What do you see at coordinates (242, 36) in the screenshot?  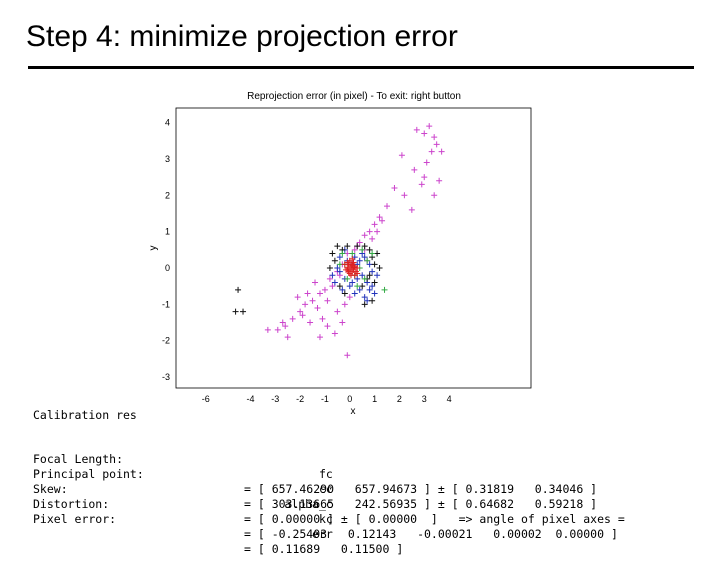 I see `slide-title: Step 4: minimize projection error` at bounding box center [242, 36].